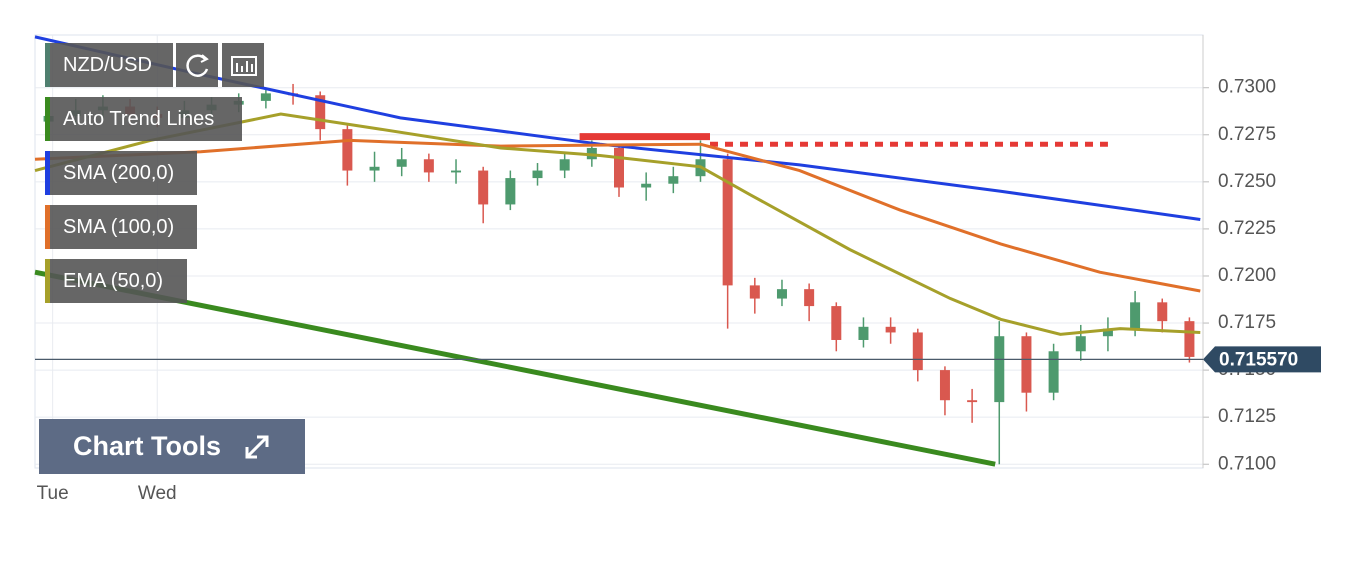 The image size is (1356, 566). What do you see at coordinates (147, 446) in the screenshot?
I see `chart-tools-label: Chart Tools` at bounding box center [147, 446].